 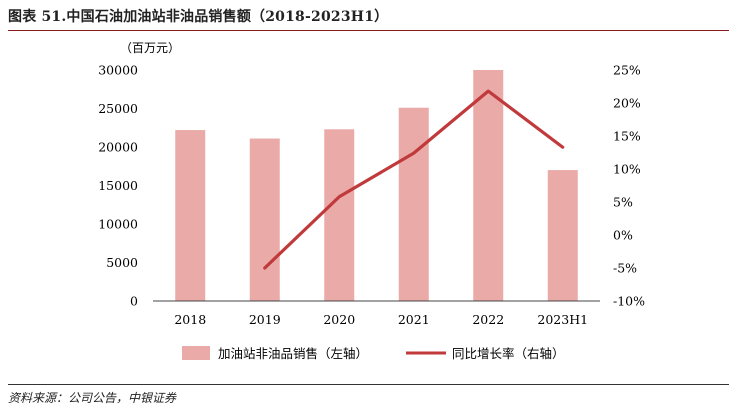 I want to click on bar-2021, so click(x=413, y=204).